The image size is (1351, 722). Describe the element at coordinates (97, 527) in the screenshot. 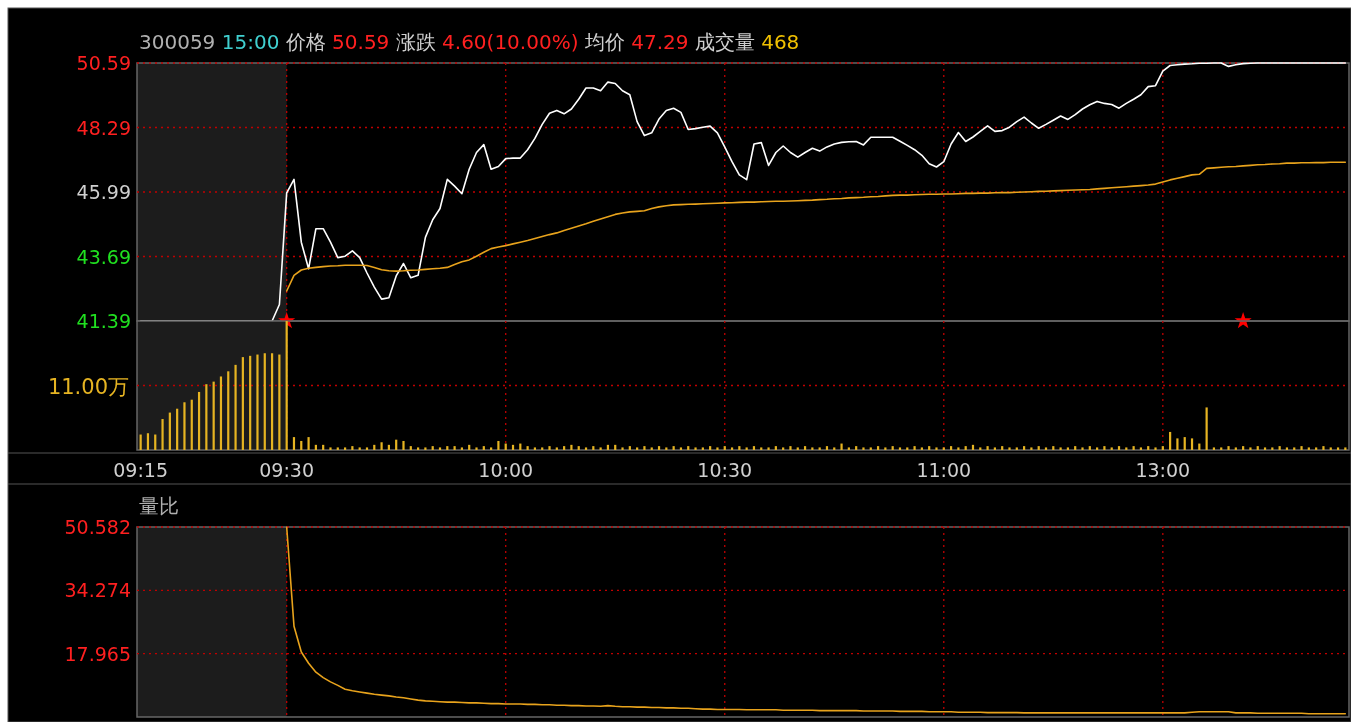

I see `y-tick-label: 50.582` at that location.